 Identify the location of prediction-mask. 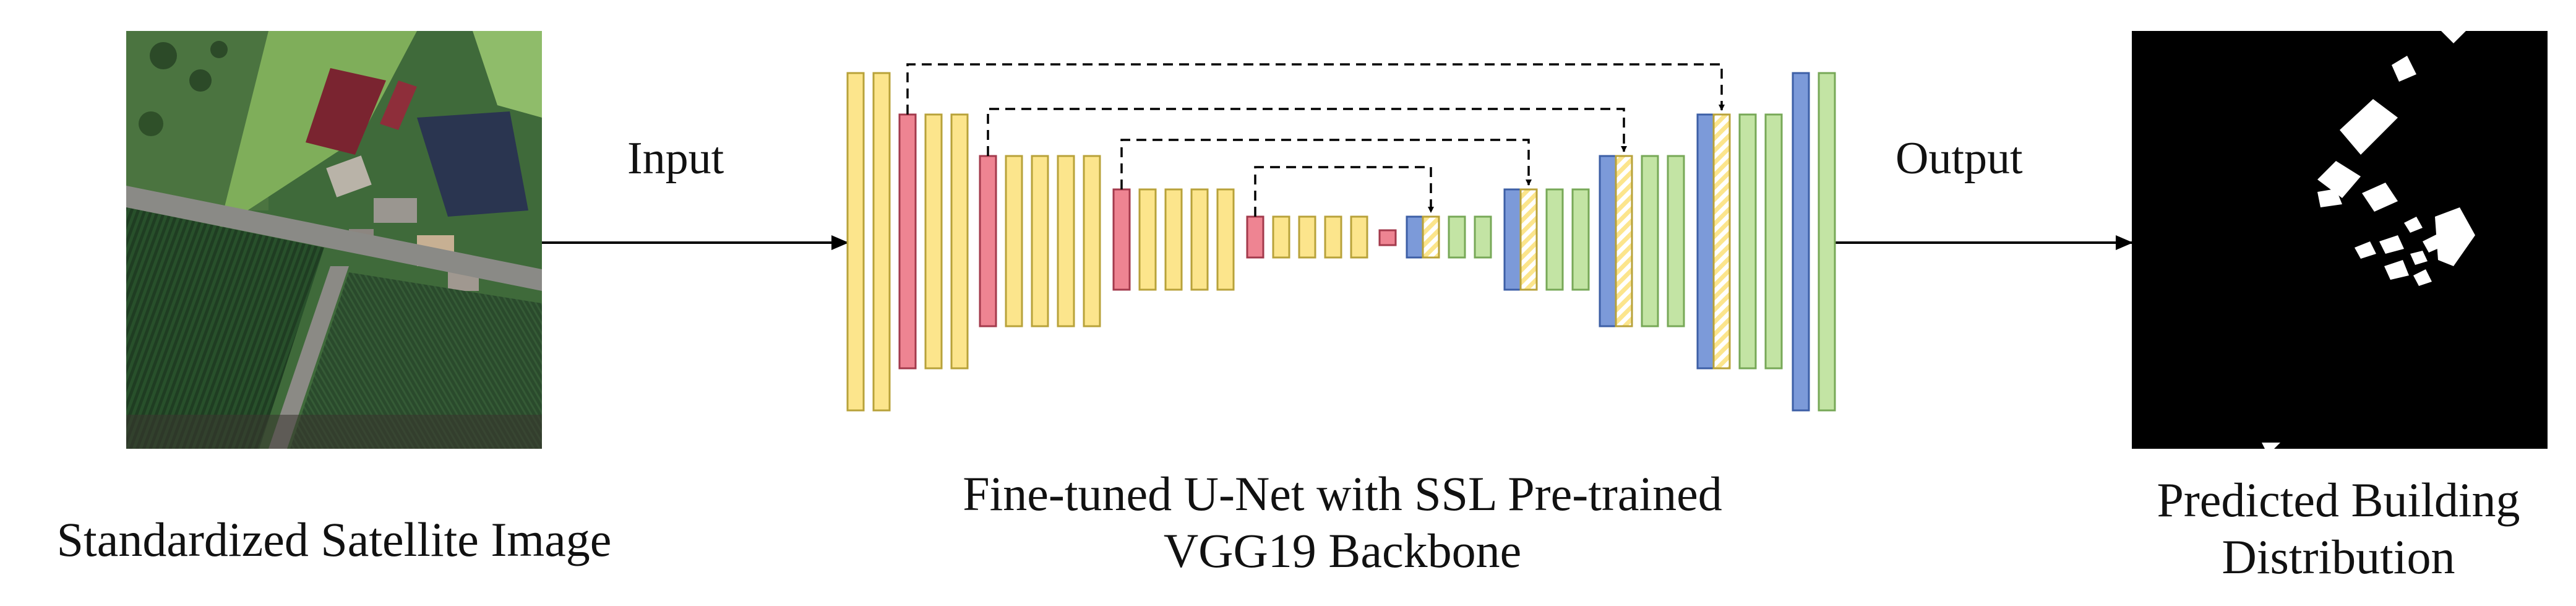
(2340, 240).